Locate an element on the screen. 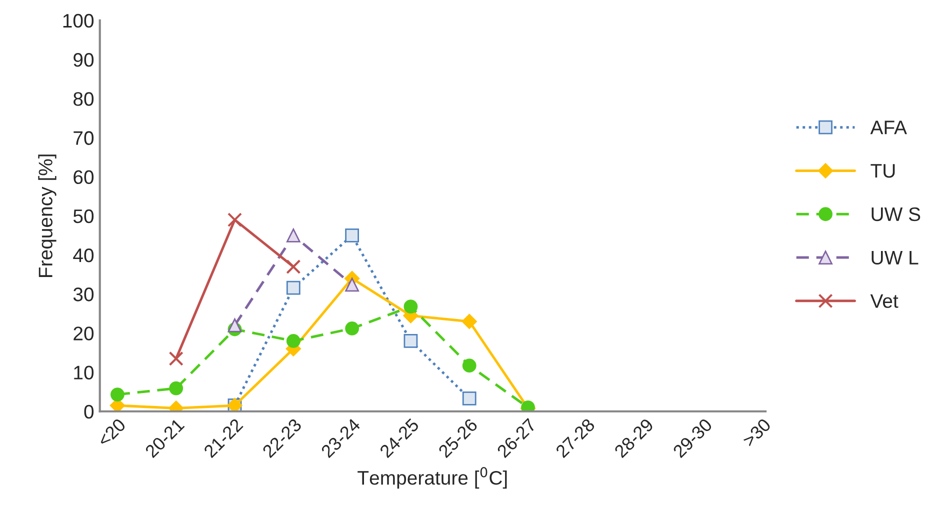  y-tick-label: 20 is located at coordinates (84, 333).